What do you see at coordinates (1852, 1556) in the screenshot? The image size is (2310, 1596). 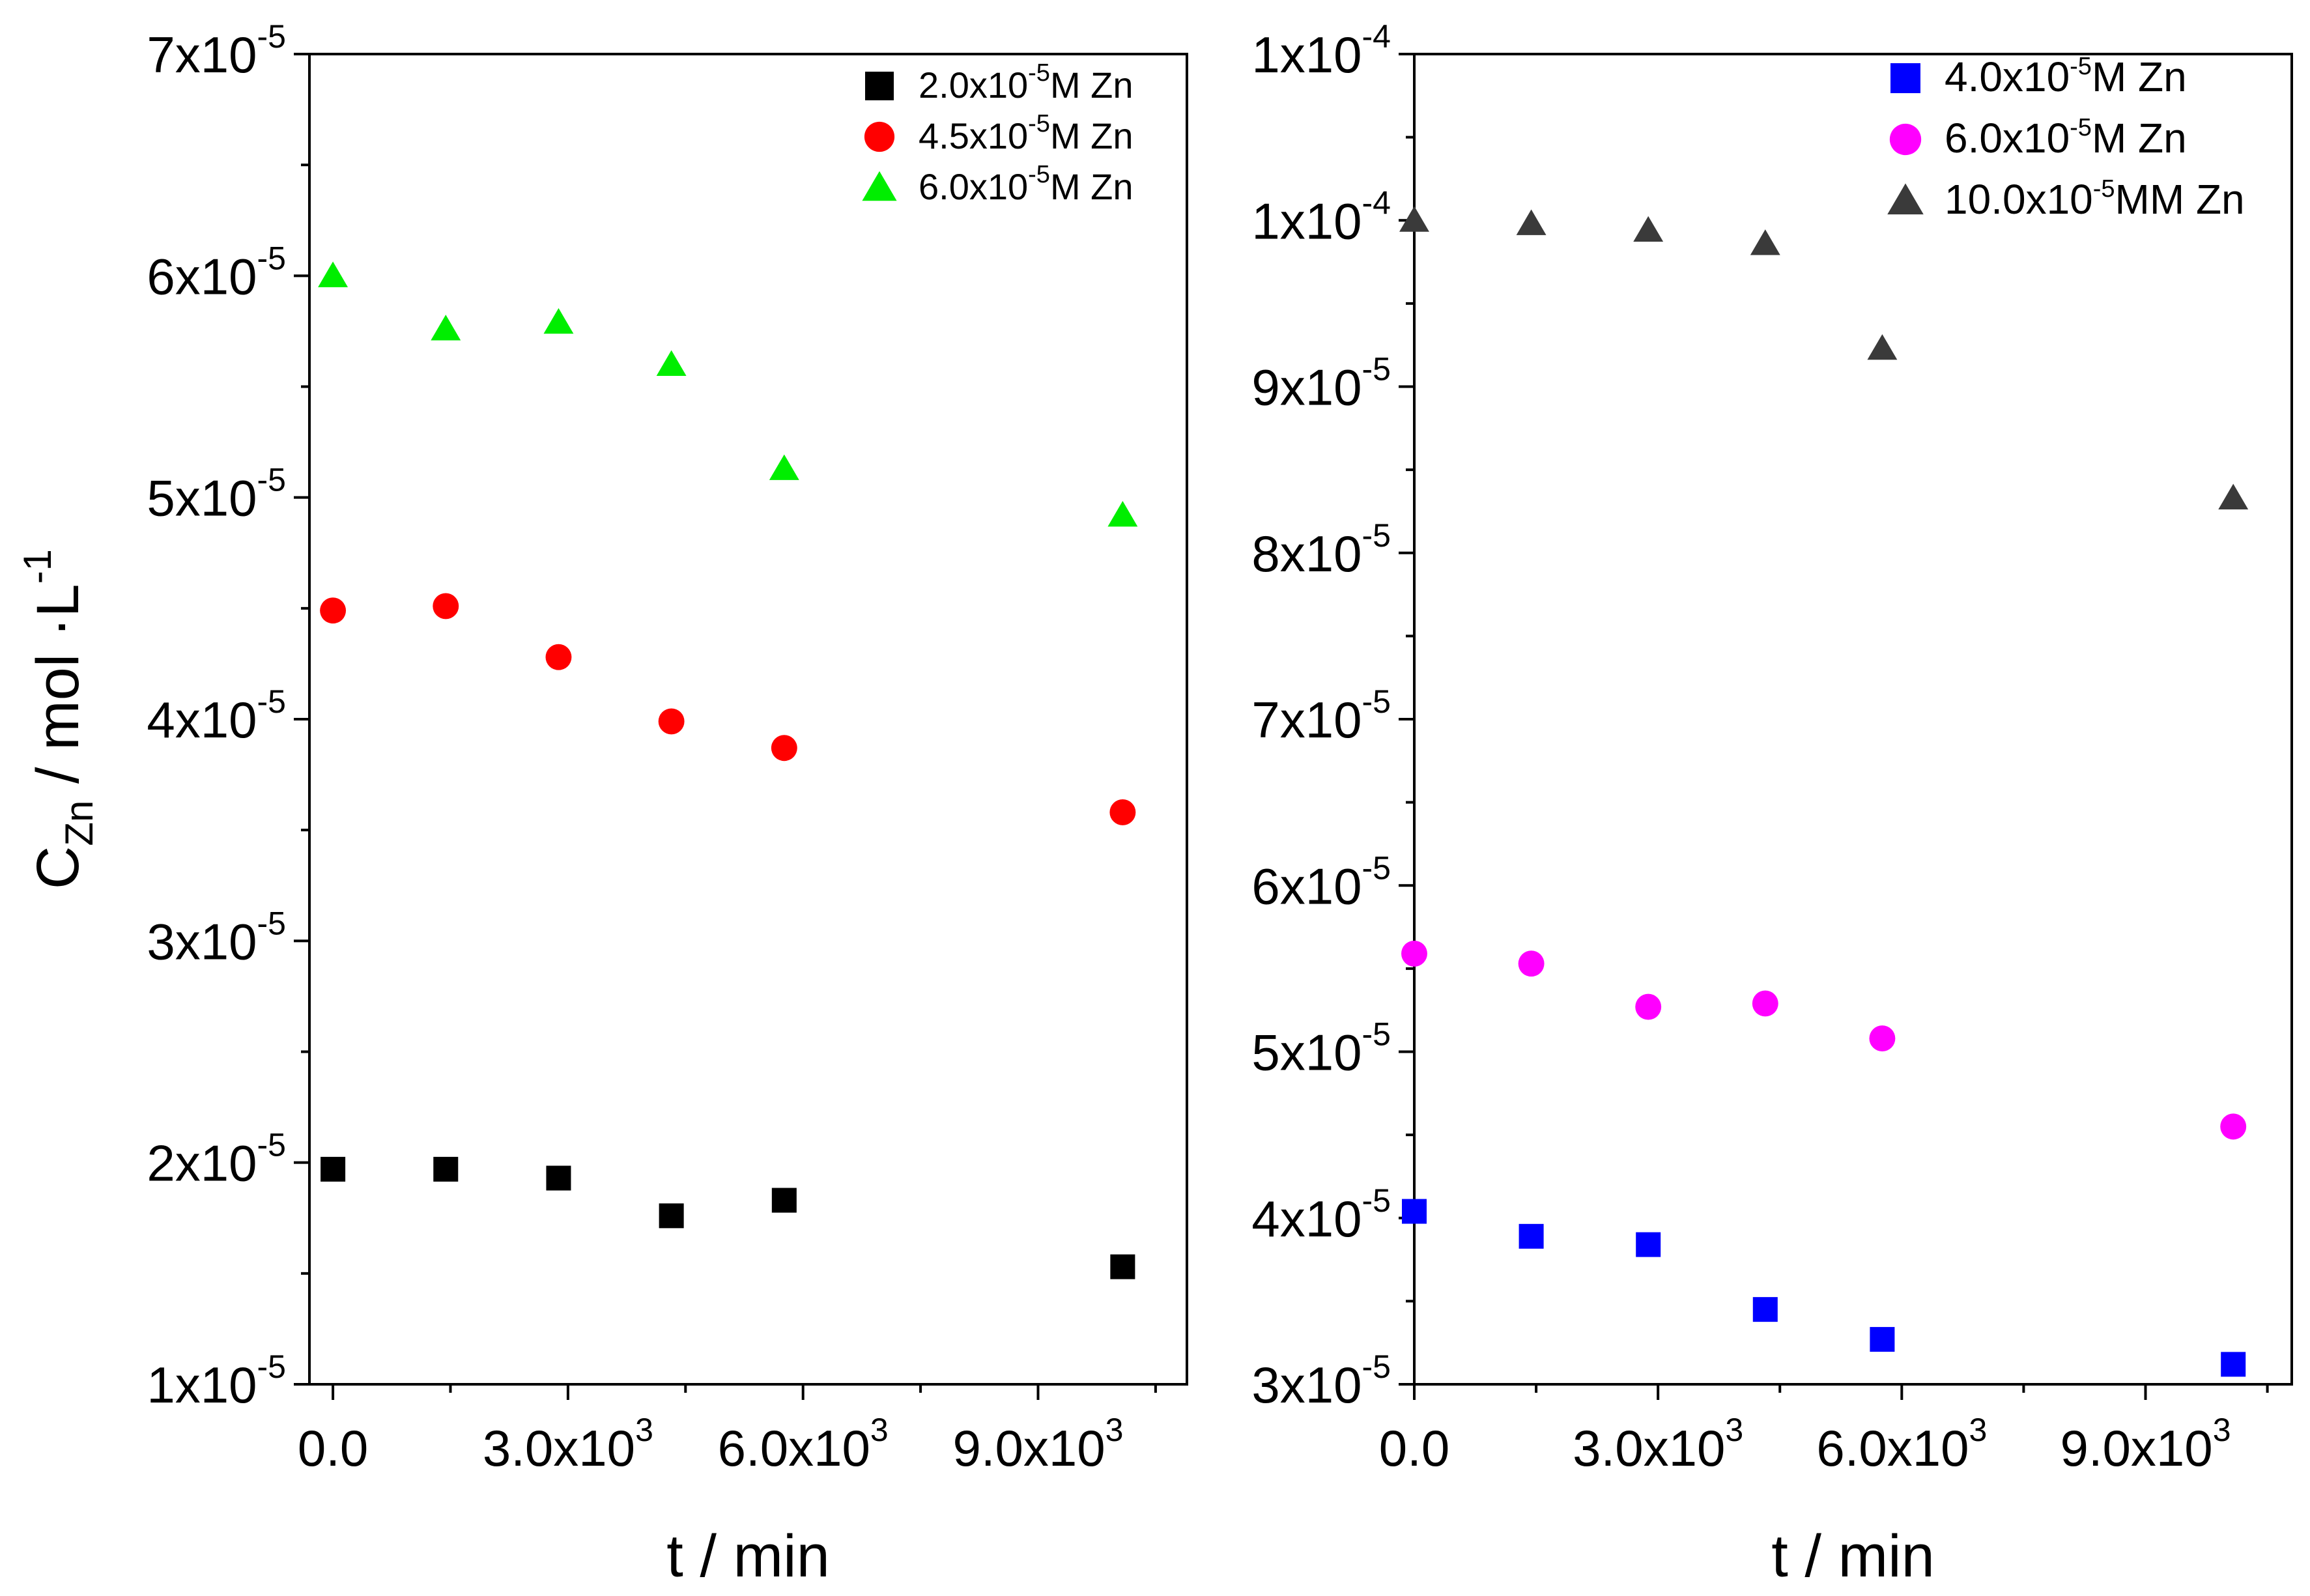 I see `right-x-axis-title: t / min` at bounding box center [1852, 1556].